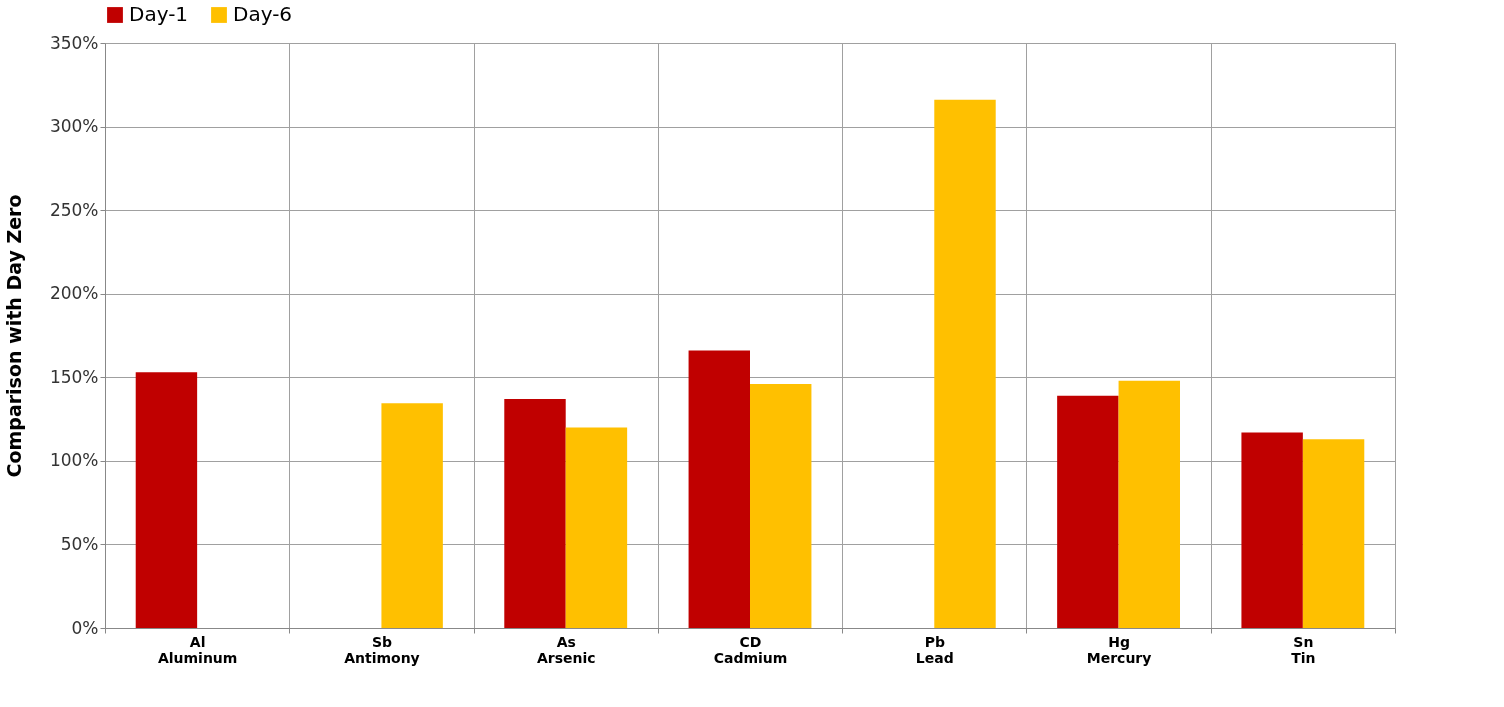 Image resolution: width=1504 pixels, height=707 pixels. What do you see at coordinates (566, 649) in the screenshot?
I see `x-tick-label: As Arsenic` at bounding box center [566, 649].